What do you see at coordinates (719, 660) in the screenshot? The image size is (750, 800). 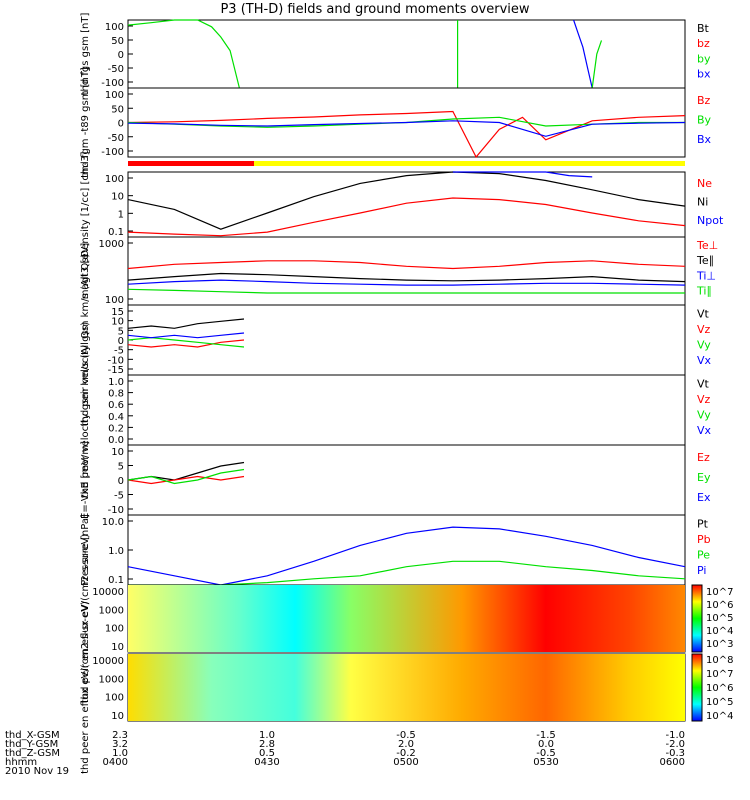 I see `colorbar-2-label: 10^8` at bounding box center [719, 660].